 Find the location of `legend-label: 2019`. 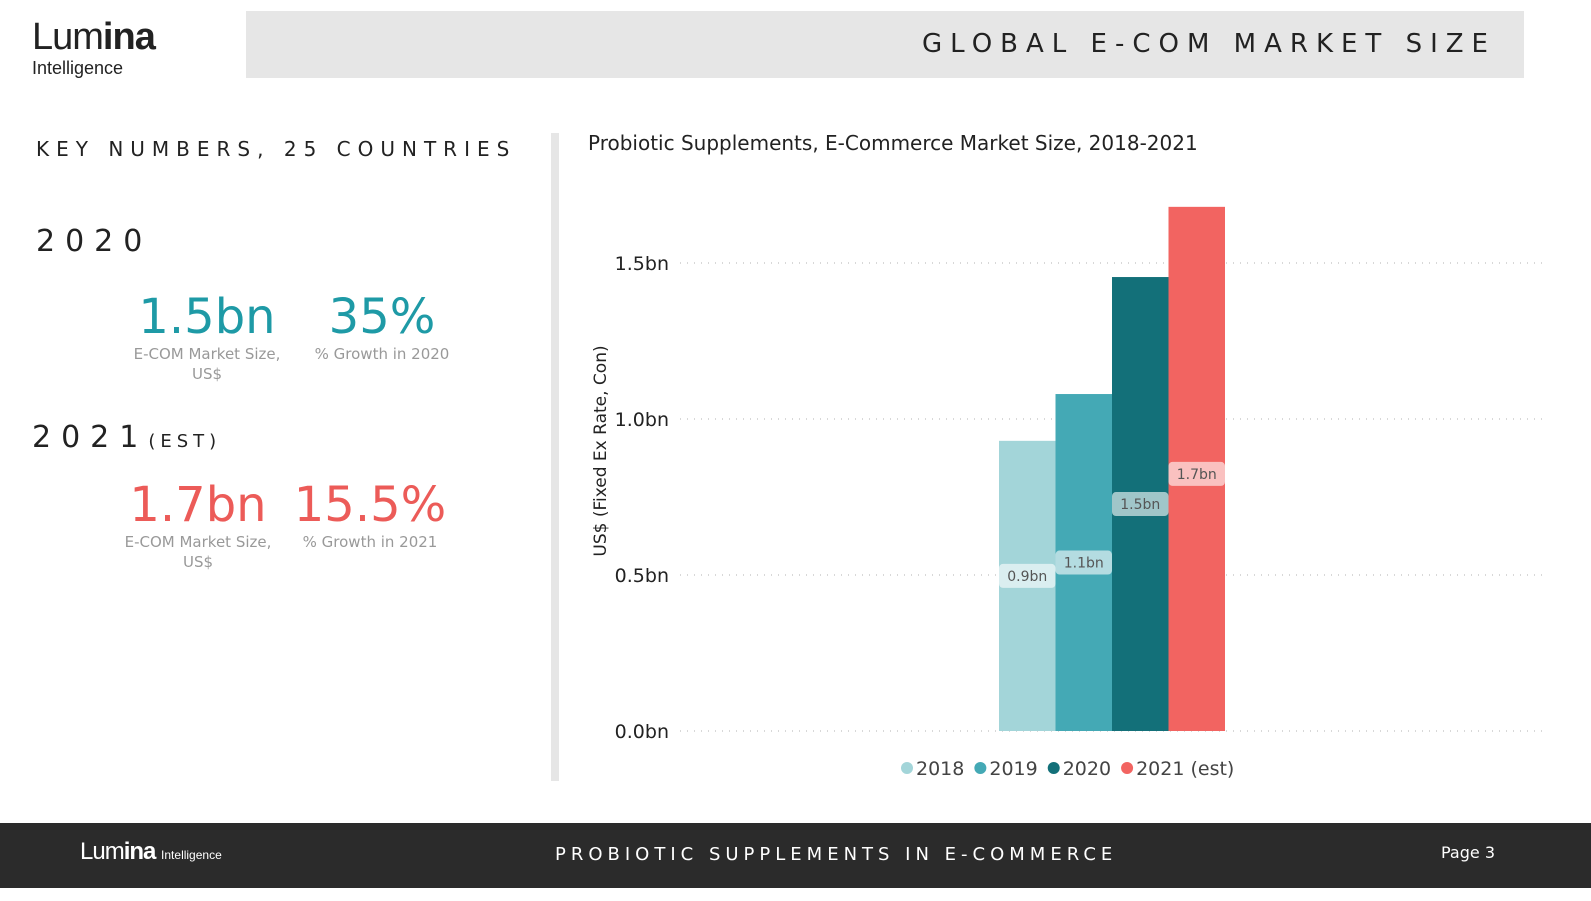

legend-label: 2019 is located at coordinates (1013, 769).